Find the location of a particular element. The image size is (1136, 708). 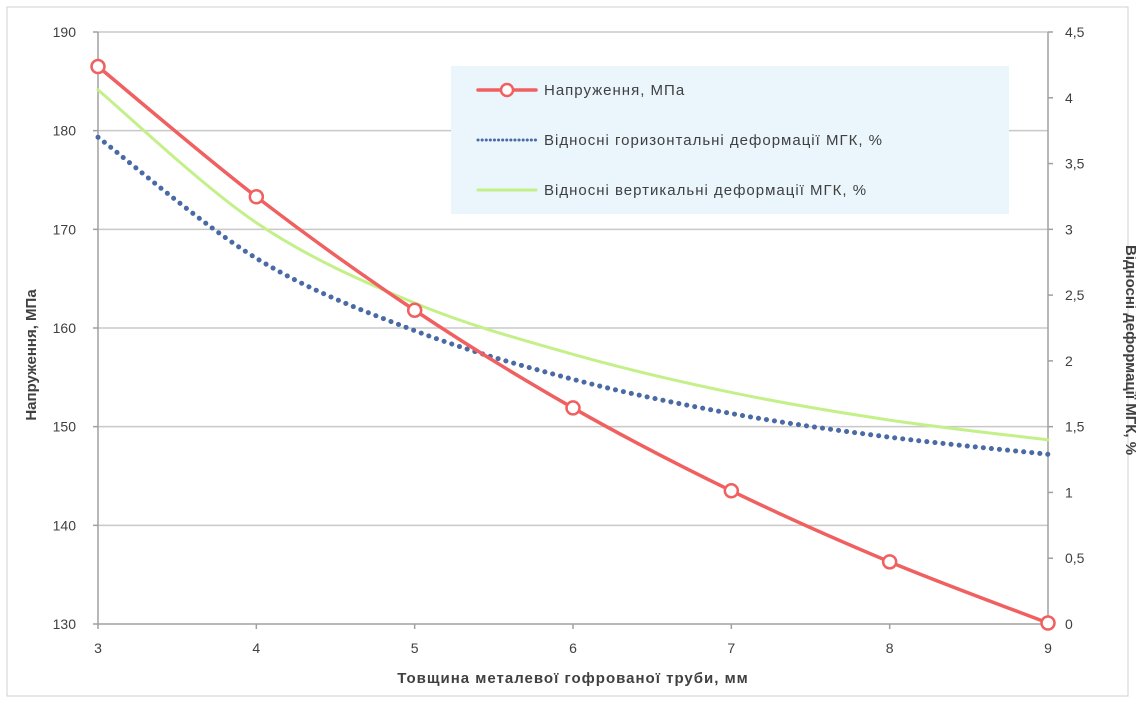

y-right-tick-label: 0 is located at coordinates (1069, 624).